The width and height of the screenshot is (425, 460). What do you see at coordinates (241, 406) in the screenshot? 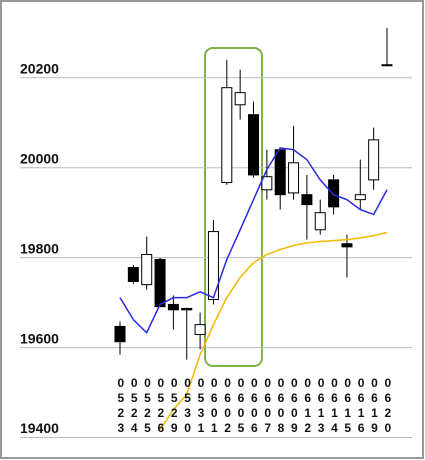
I see `x-tick-label: 0605` at bounding box center [241, 406].